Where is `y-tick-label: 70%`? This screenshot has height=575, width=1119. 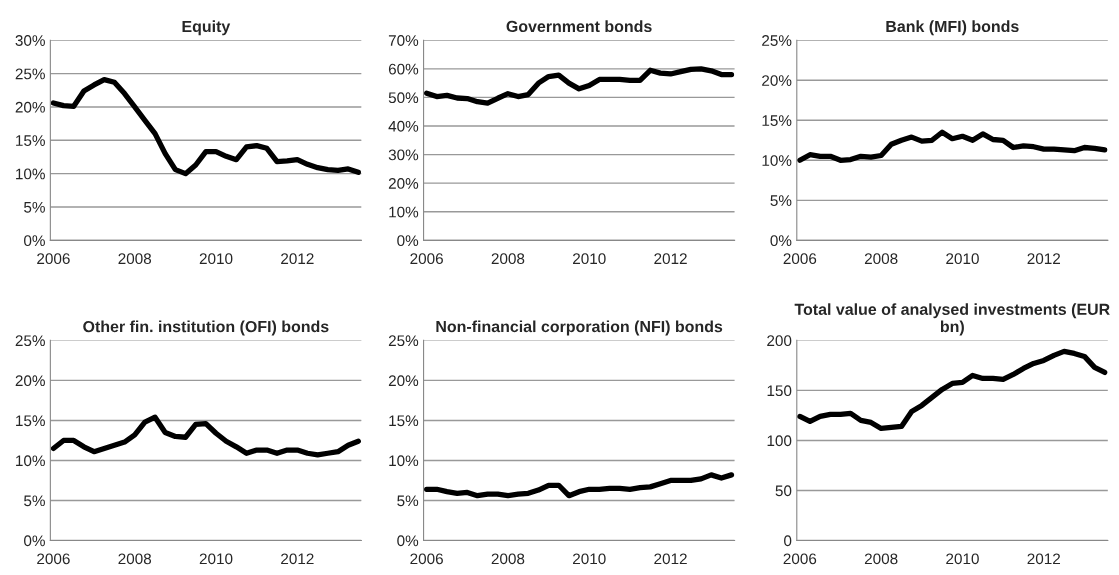
y-tick-label: 70% is located at coordinates (403, 40).